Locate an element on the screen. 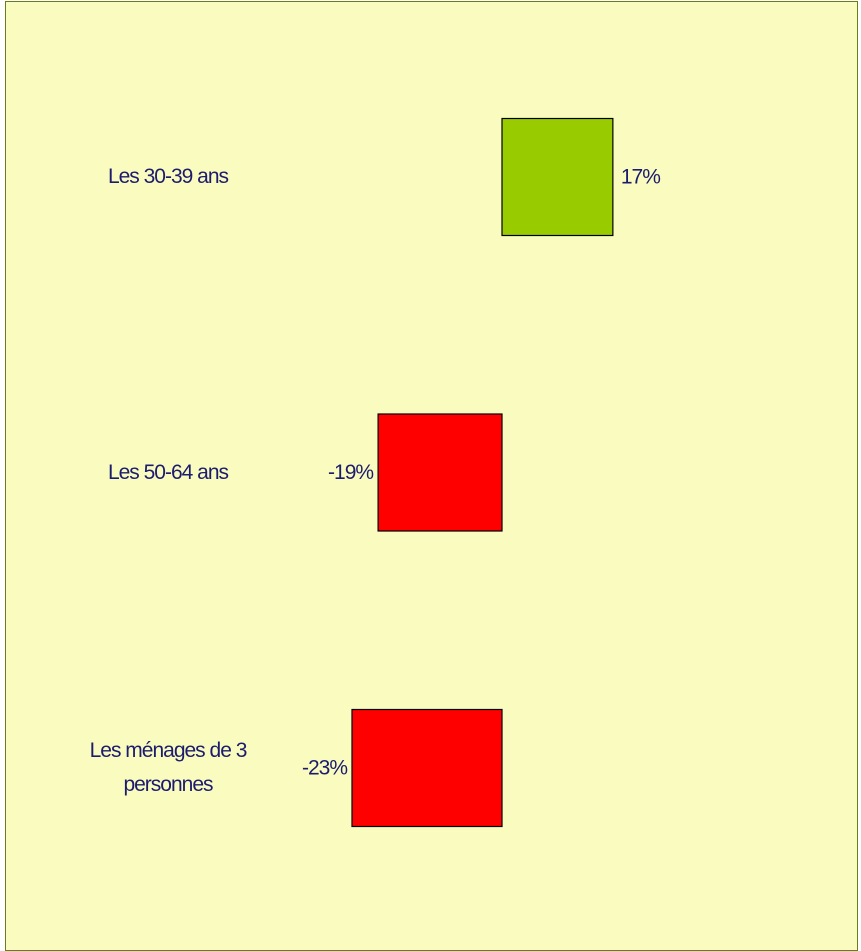 The image size is (861, 951). category-label: Les 30-39 ans is located at coordinates (168, 176).